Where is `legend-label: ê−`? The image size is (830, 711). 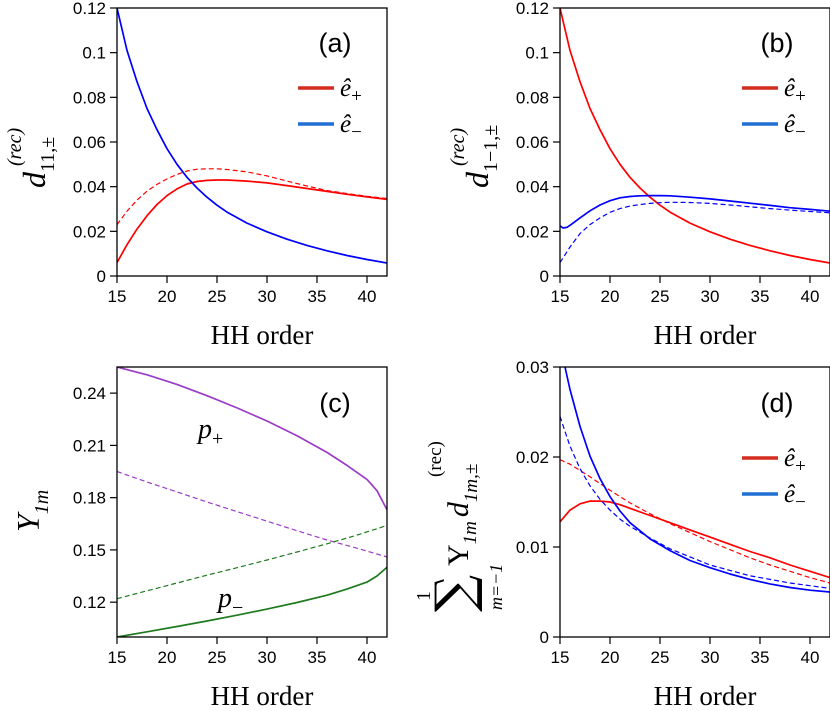 legend-label: ê− is located at coordinates (795, 127).